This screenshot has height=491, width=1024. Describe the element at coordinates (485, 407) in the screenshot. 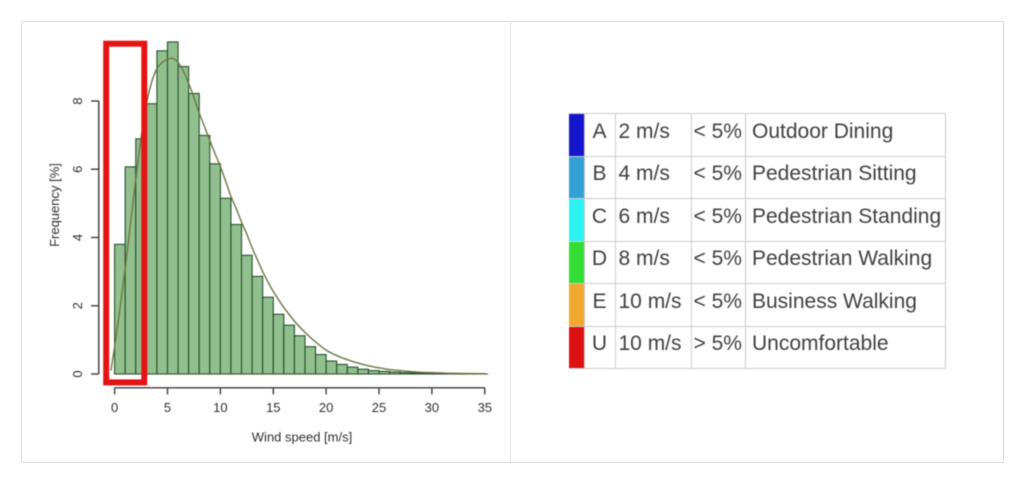

I see `svg-text: 35` at that location.